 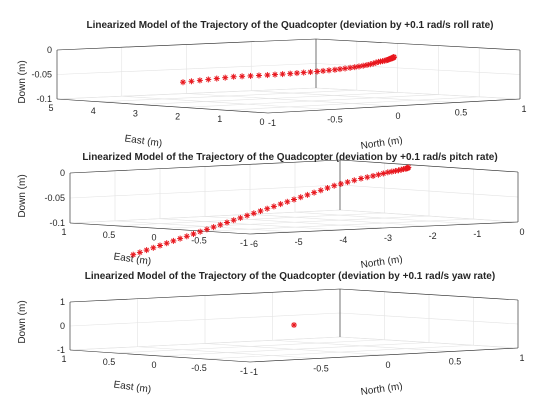 What do you see at coordinates (244, 243) in the screenshot?
I see `y-tick-label: -1` at bounding box center [244, 243].